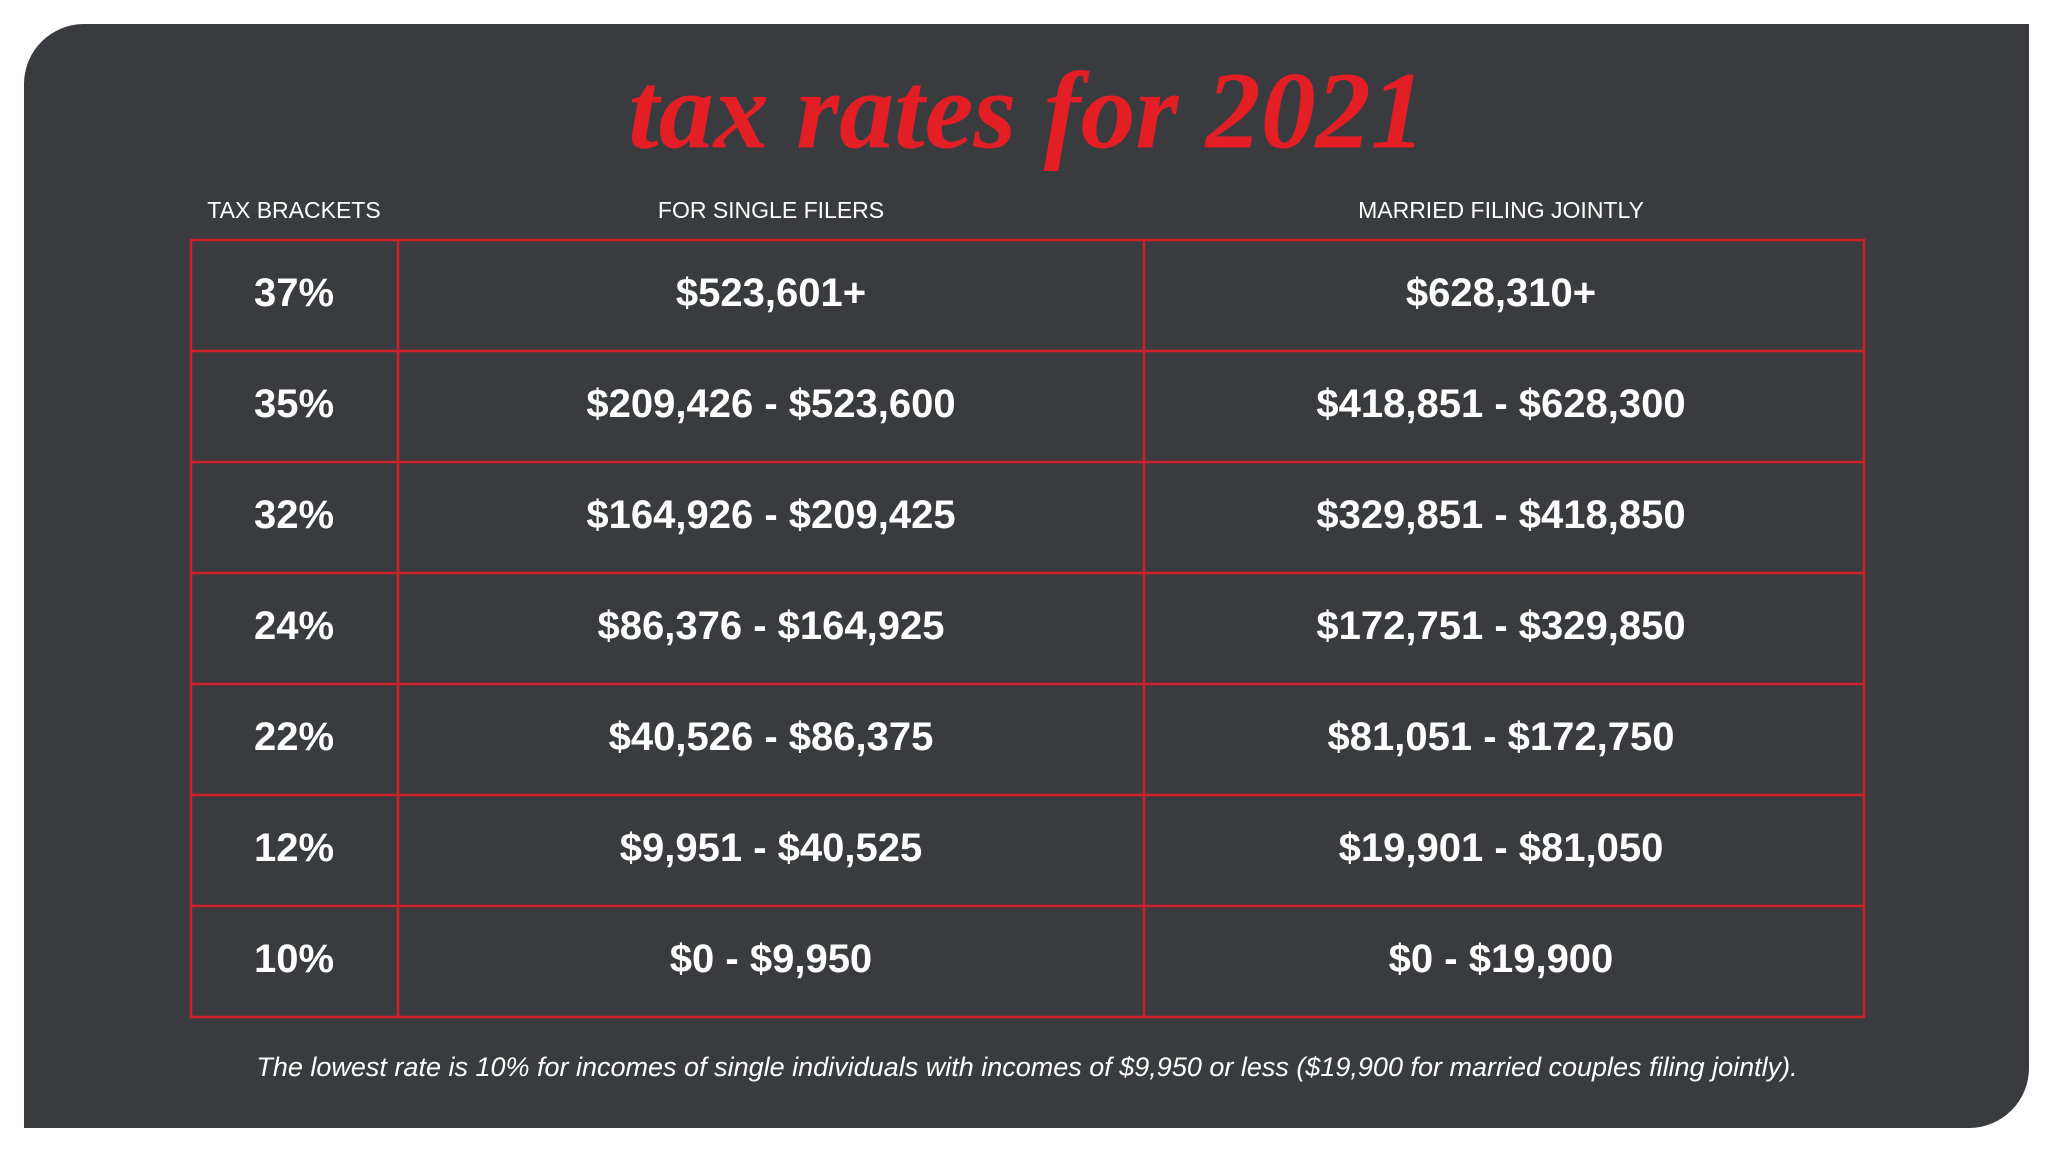 The height and width of the screenshot is (1152, 2048). What do you see at coordinates (1501, 848) in the screenshot?
I see `cell: $19,901 - $81,050` at bounding box center [1501, 848].